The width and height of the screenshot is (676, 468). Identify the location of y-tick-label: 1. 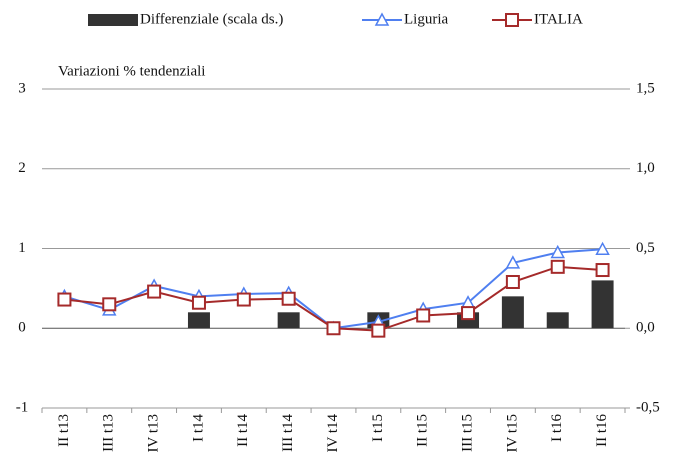
(22, 248).